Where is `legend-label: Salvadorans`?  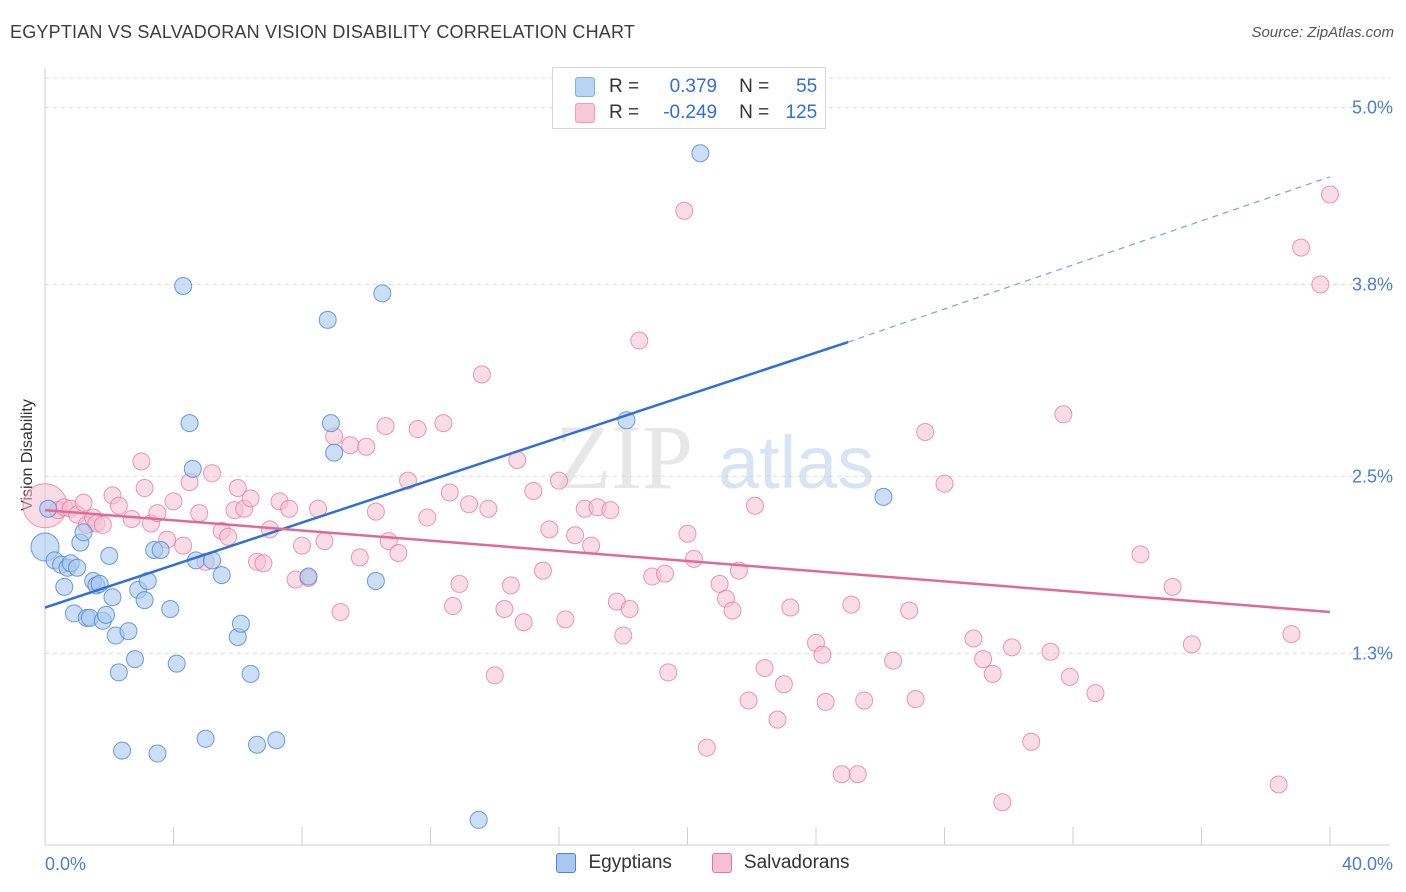
legend-label: Salvadorans is located at coordinates (796, 862).